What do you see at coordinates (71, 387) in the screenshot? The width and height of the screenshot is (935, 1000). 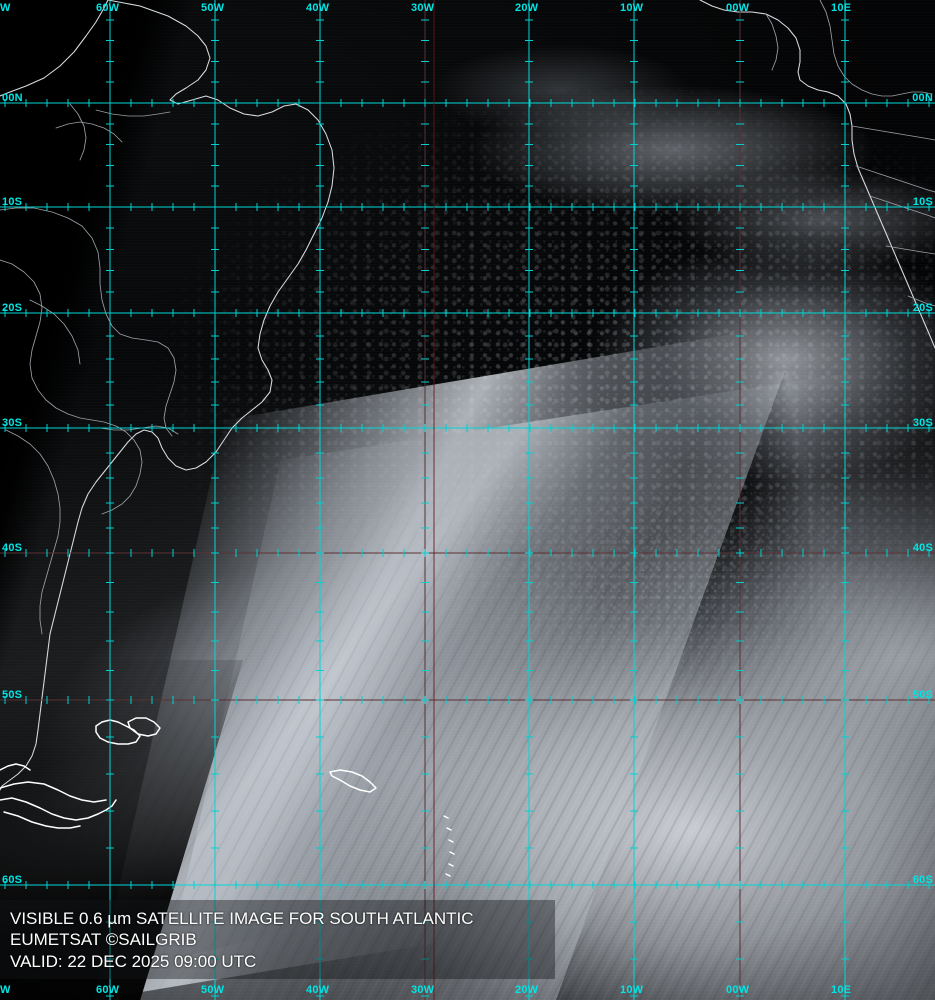 I see `border-bolivia-paraguay` at bounding box center [71, 387].